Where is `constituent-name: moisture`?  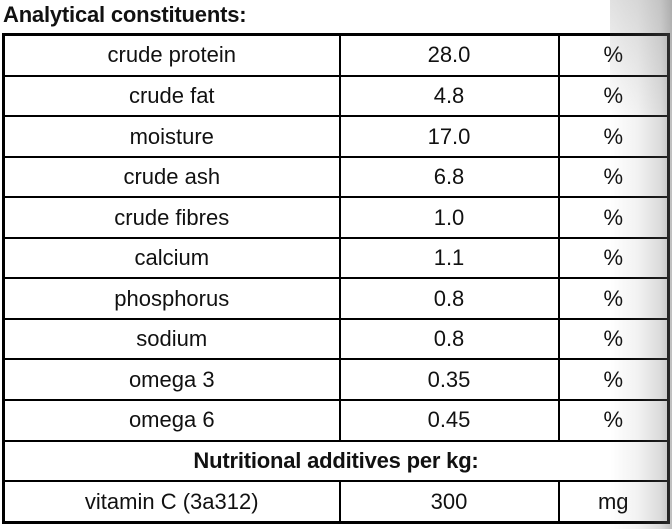 constituent-name: moisture is located at coordinates (171, 136).